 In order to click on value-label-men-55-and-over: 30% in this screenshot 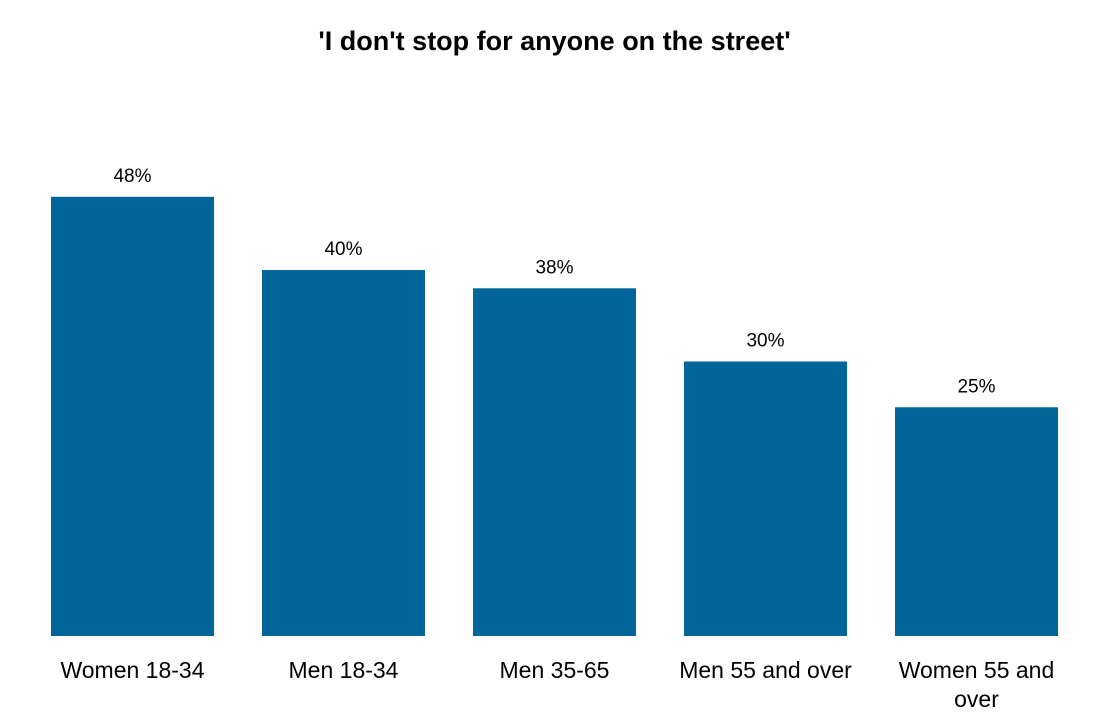, I will do `click(765, 341)`.